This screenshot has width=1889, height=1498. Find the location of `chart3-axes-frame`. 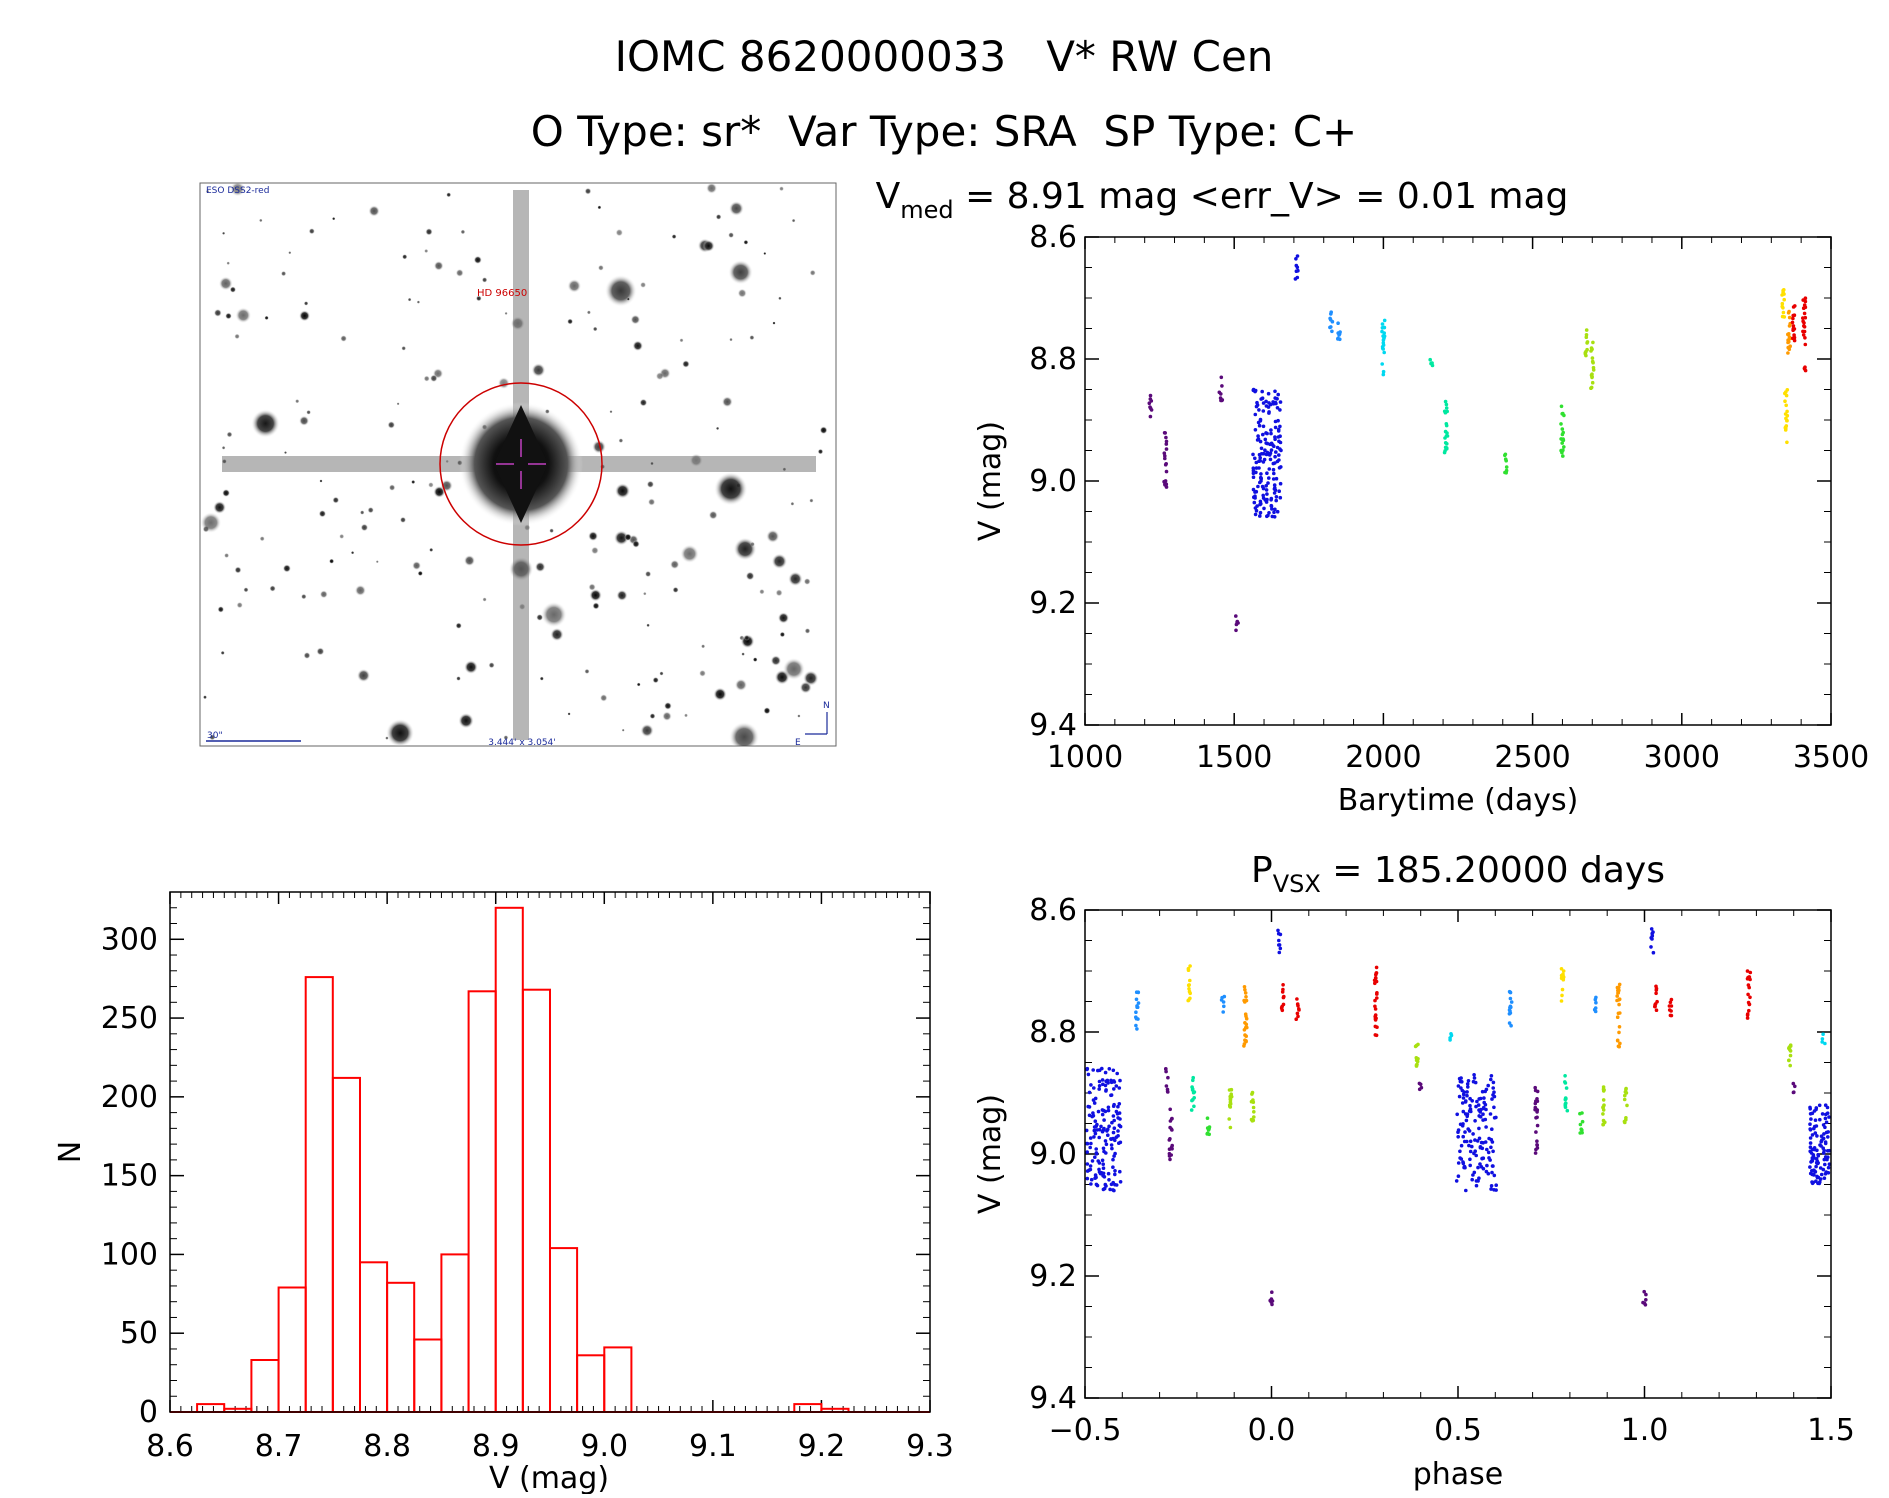

chart3-axes-frame is located at coordinates (1458, 1154).